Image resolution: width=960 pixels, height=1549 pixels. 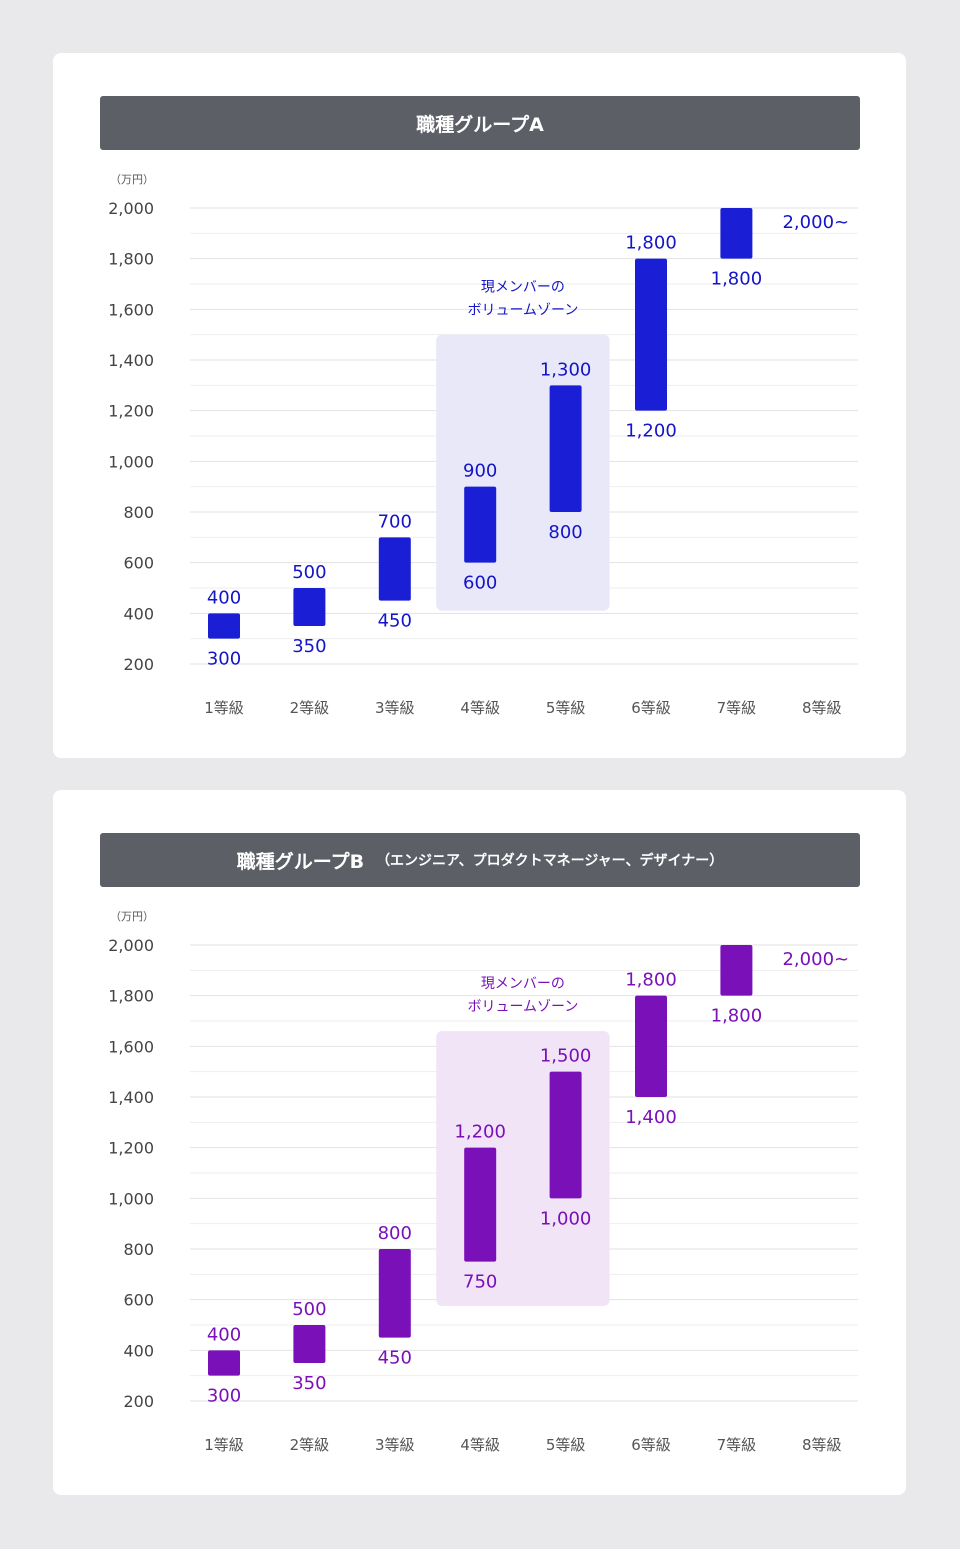 What do you see at coordinates (566, 369) in the screenshot?
I see `bar-top-label: 1,300` at bounding box center [566, 369].